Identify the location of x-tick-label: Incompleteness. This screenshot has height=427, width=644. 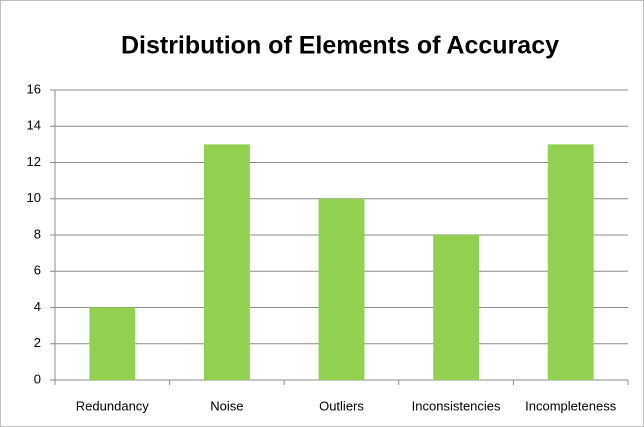
(571, 405).